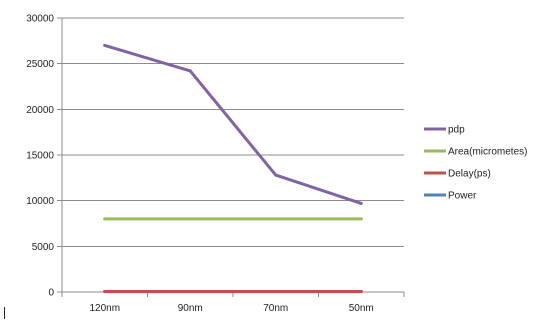 This screenshot has width=544, height=322. I want to click on y-tick-label: 10000, so click(40, 201).